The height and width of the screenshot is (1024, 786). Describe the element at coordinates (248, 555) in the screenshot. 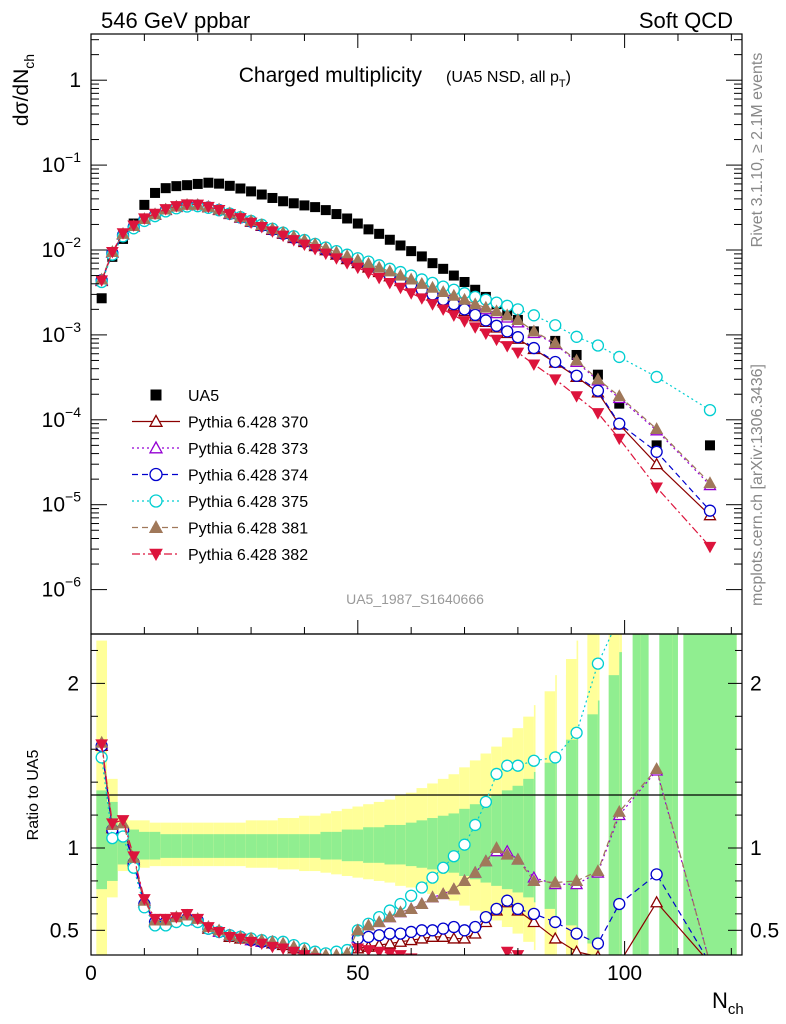

I see `legend-label: Pythia 6.428 382` at that location.